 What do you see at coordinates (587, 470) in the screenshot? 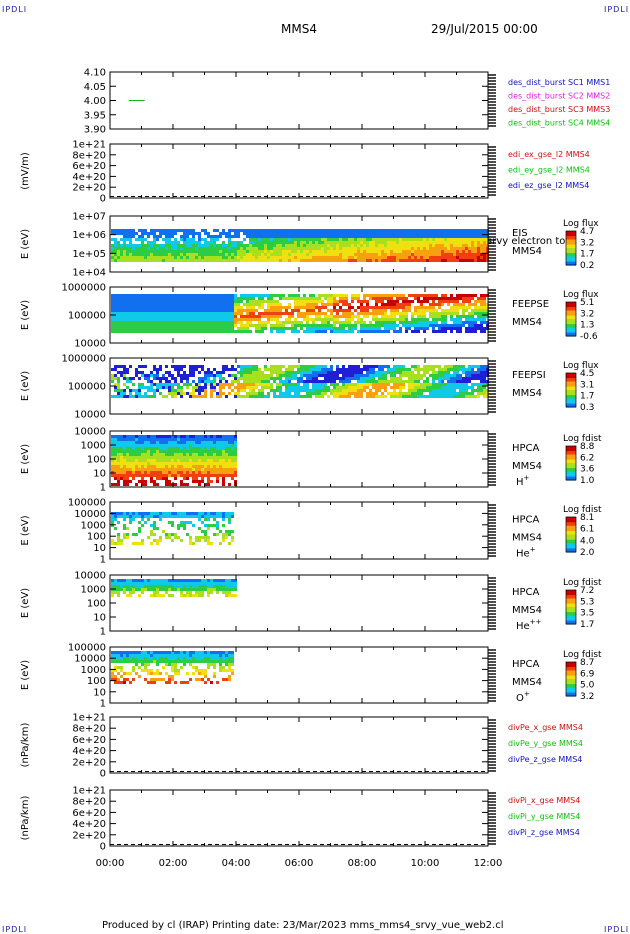
I see `colorbar-tick-label: 3.6` at bounding box center [587, 470].